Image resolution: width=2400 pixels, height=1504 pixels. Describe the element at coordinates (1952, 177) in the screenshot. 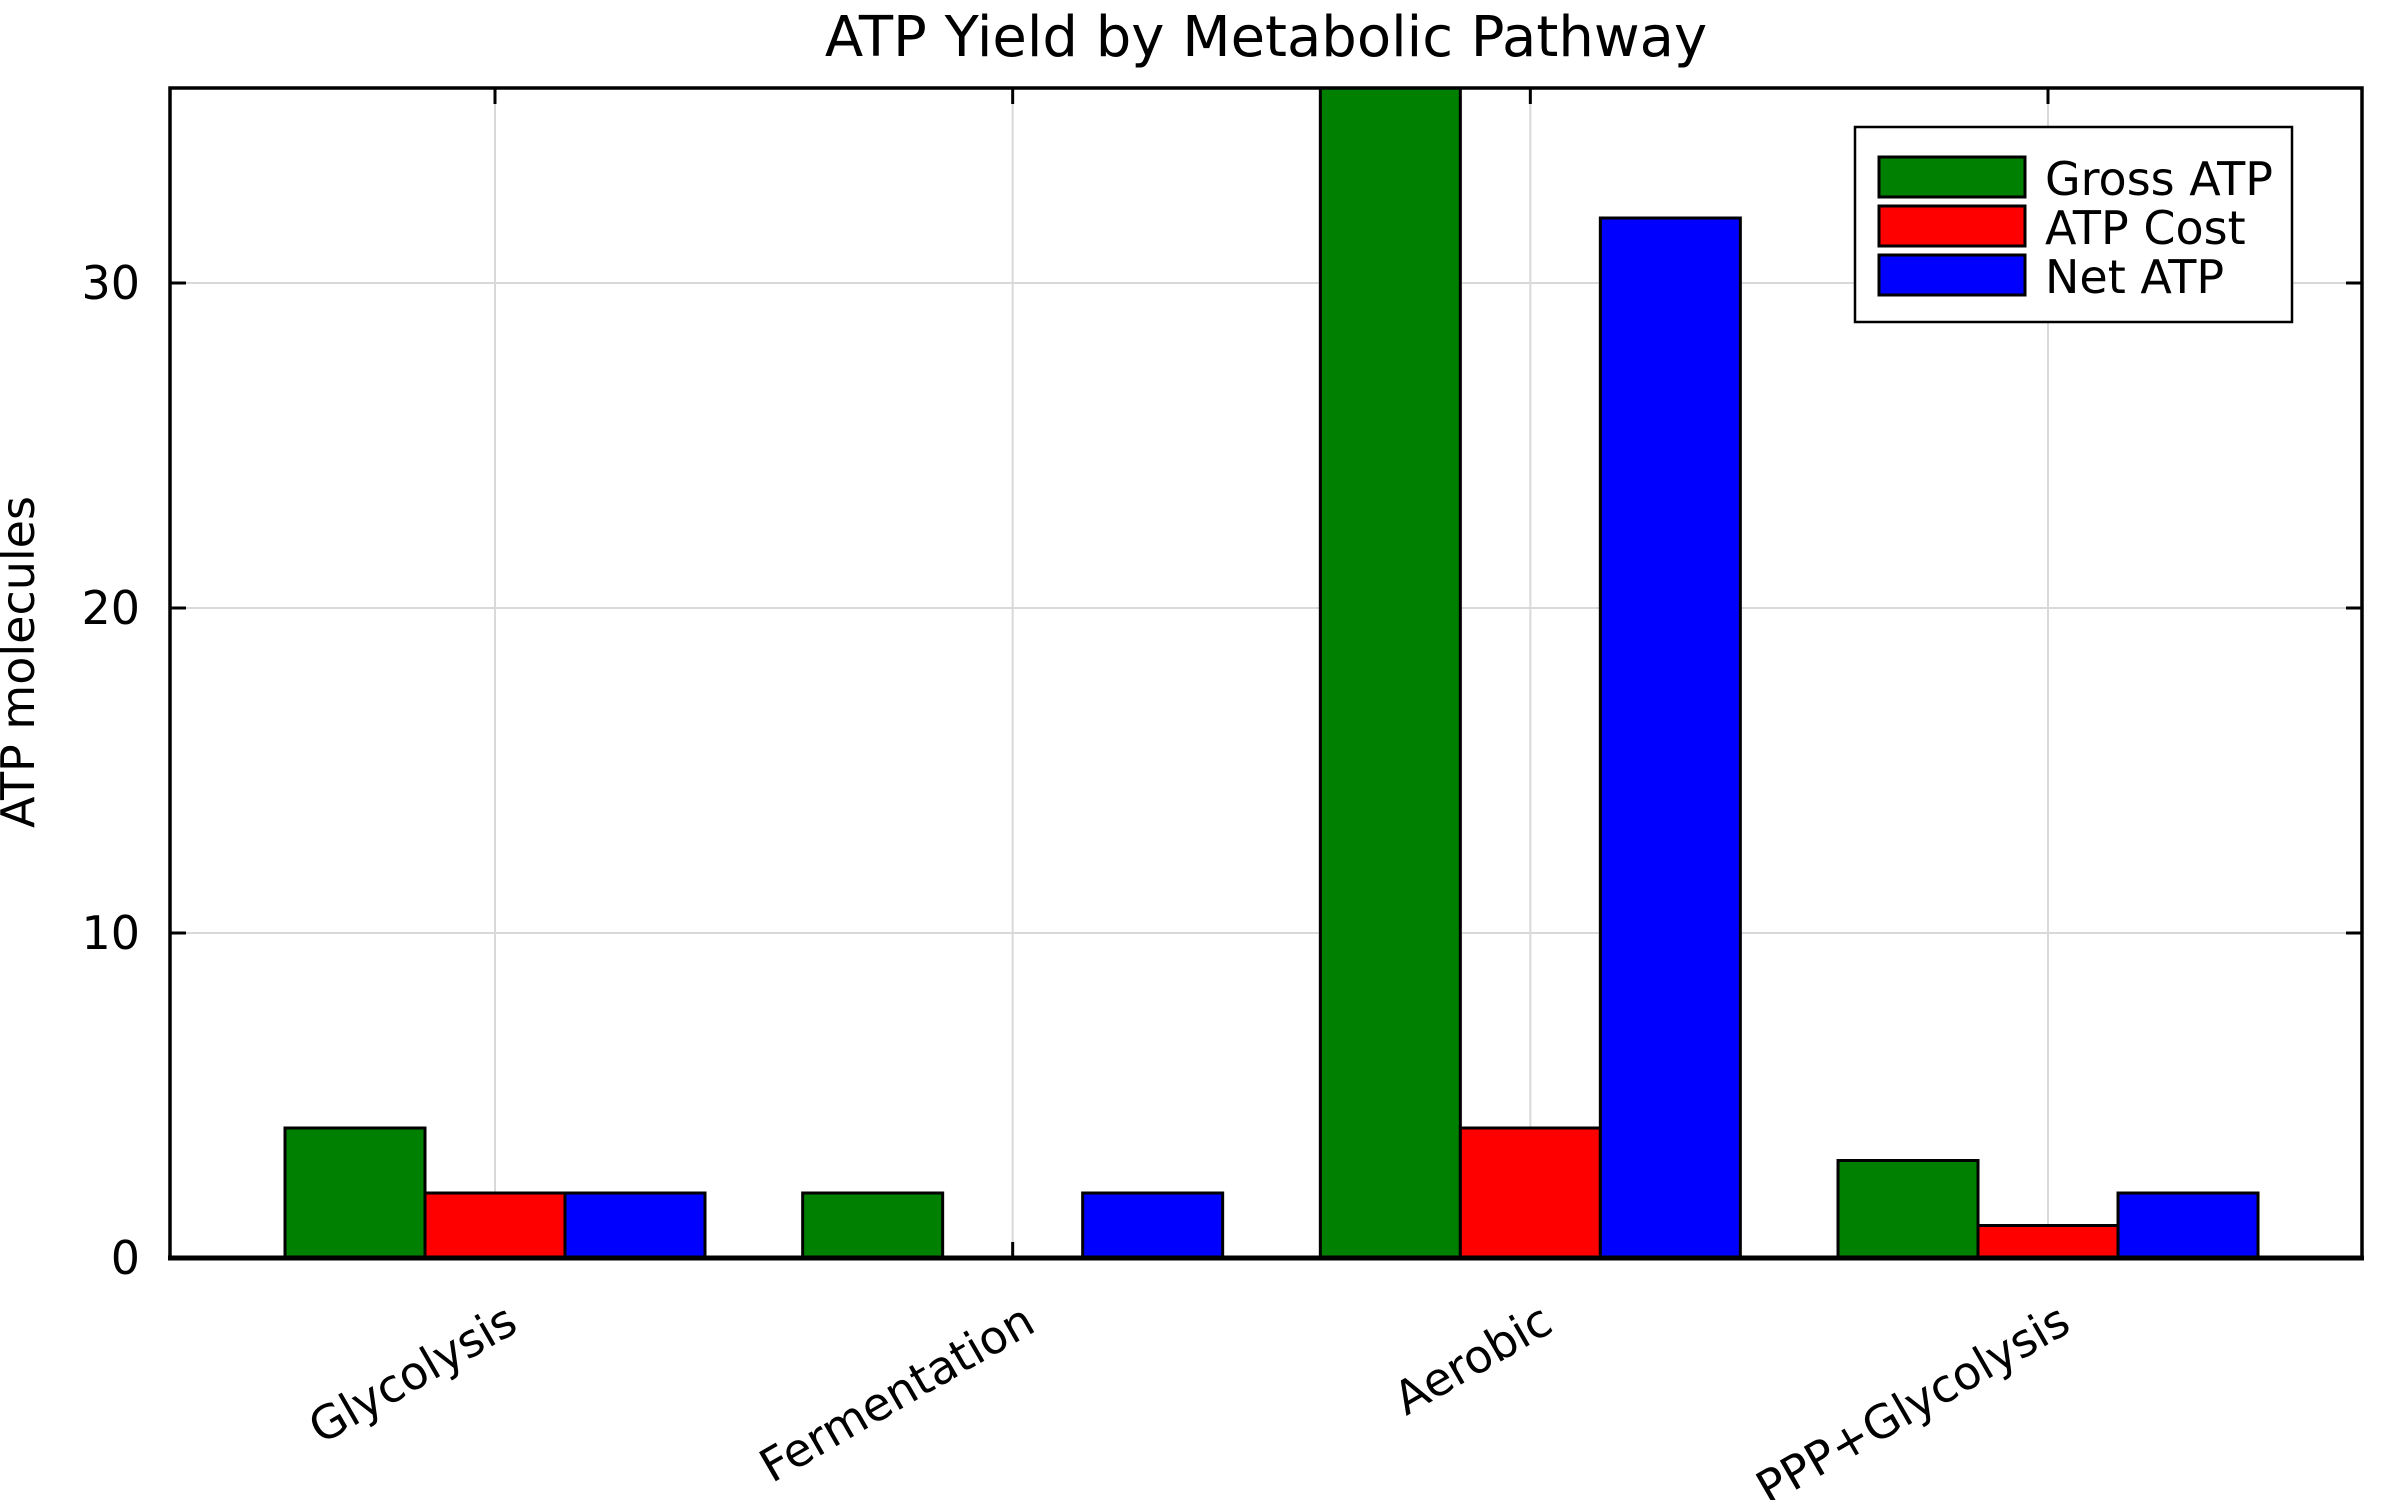

I see `legend-swatch-gross-atp` at that location.